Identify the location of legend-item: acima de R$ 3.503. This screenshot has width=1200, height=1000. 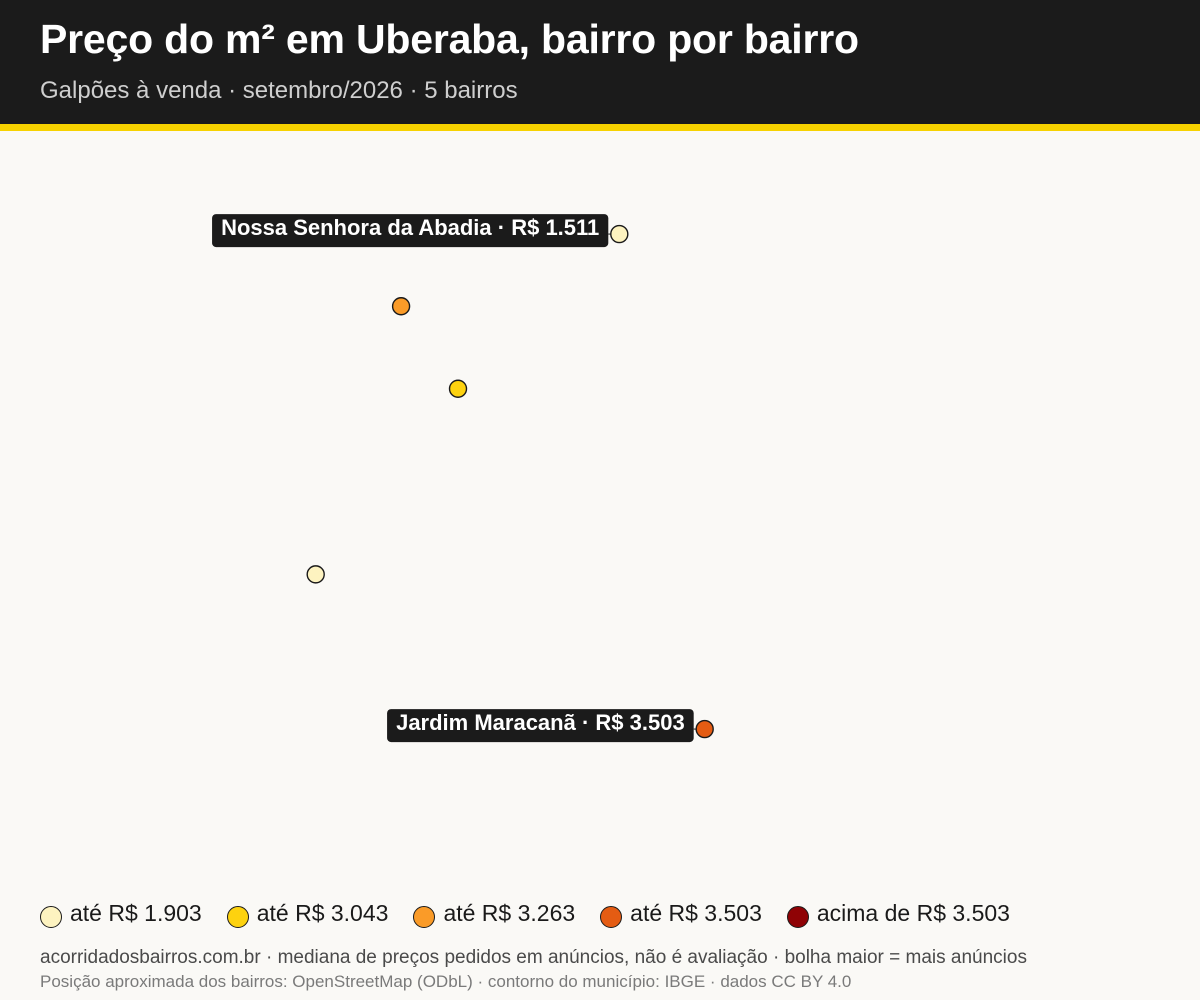
(898, 913).